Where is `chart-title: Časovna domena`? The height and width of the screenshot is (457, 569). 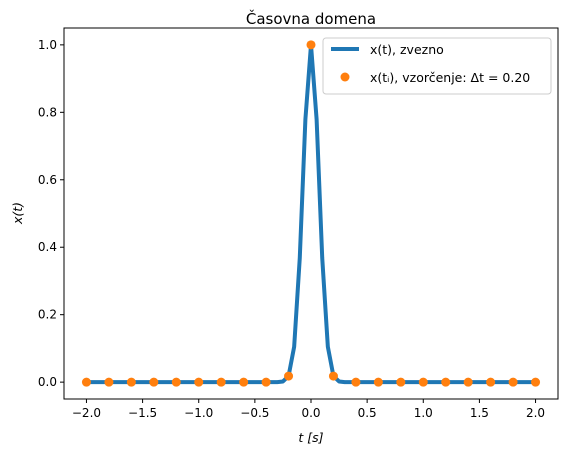 chart-title: Časovna domena is located at coordinates (311, 18).